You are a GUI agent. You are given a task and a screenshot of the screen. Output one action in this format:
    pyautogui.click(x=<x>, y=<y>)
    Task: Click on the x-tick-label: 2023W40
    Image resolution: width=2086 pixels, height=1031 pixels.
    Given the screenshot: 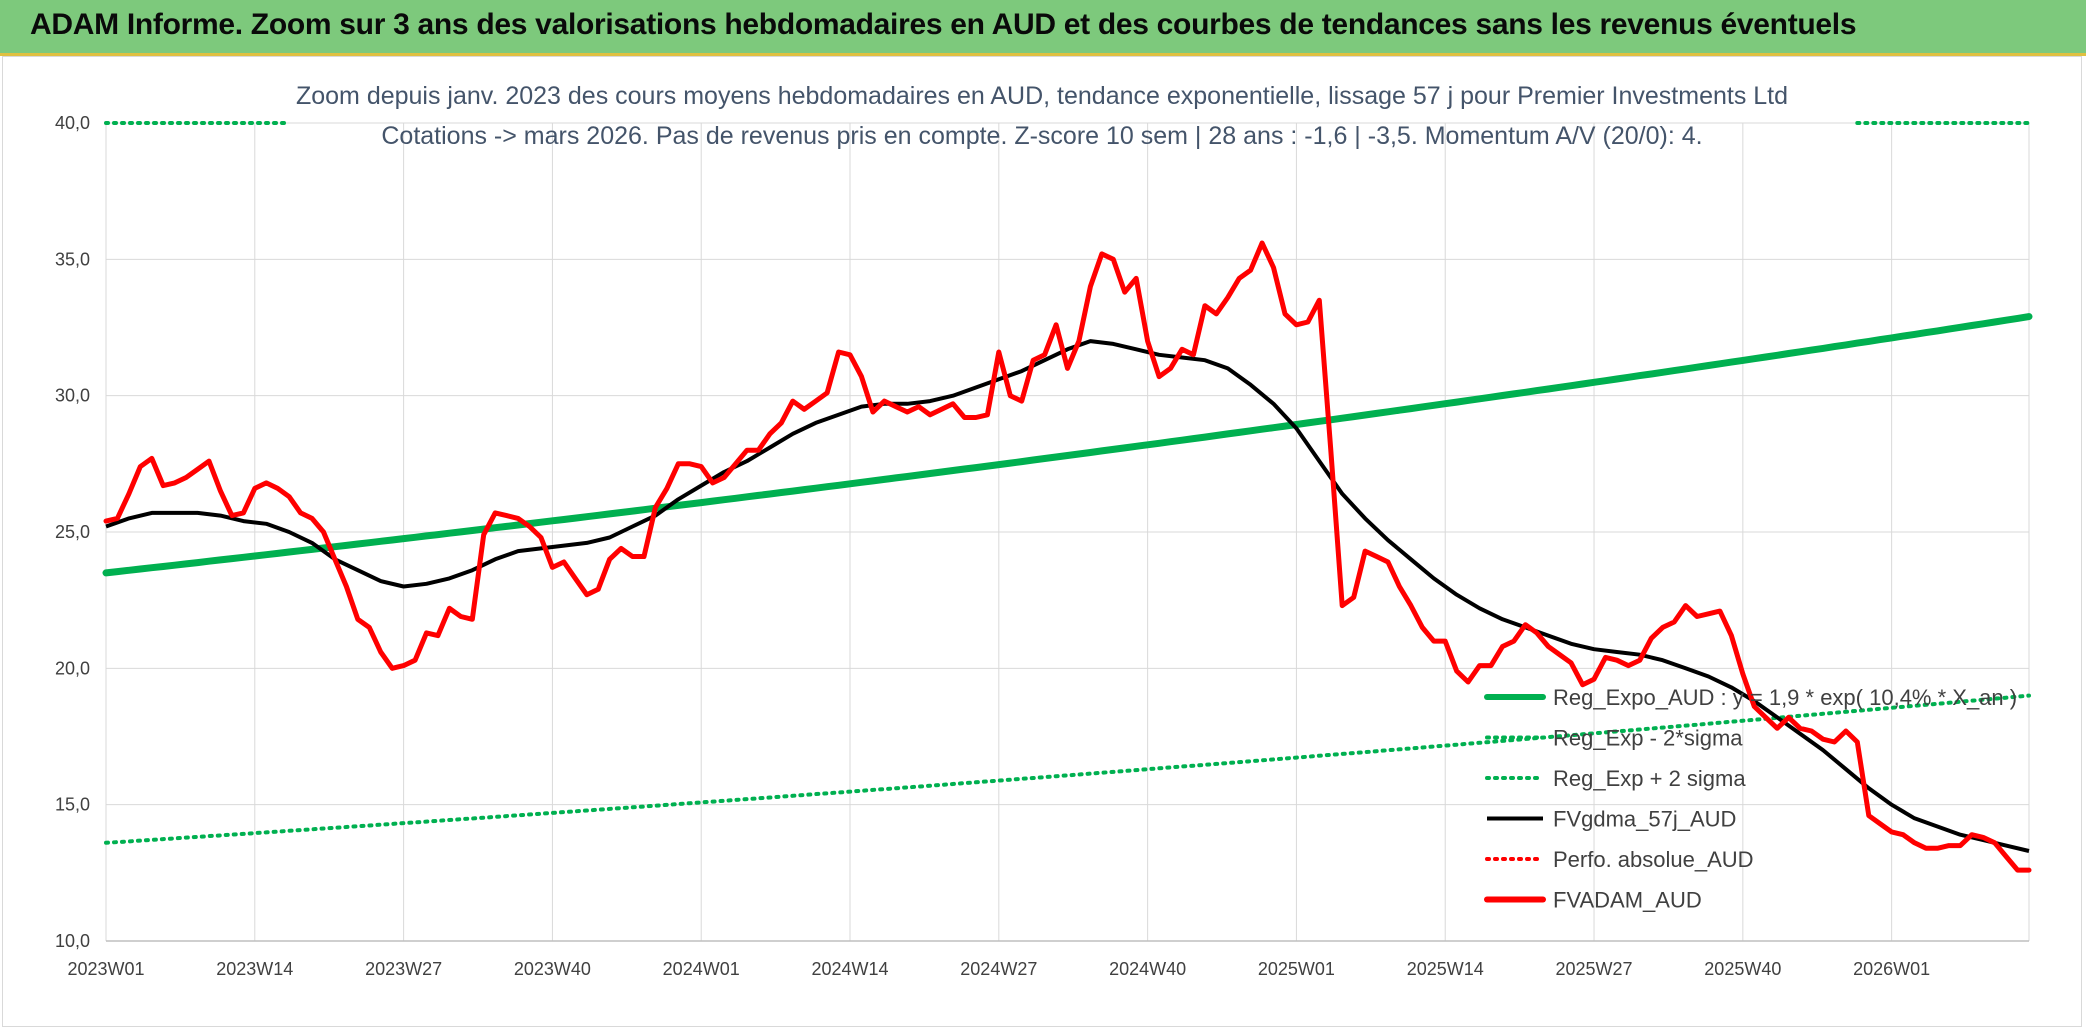 What is the action you would take?
    pyautogui.click(x=552, y=969)
    